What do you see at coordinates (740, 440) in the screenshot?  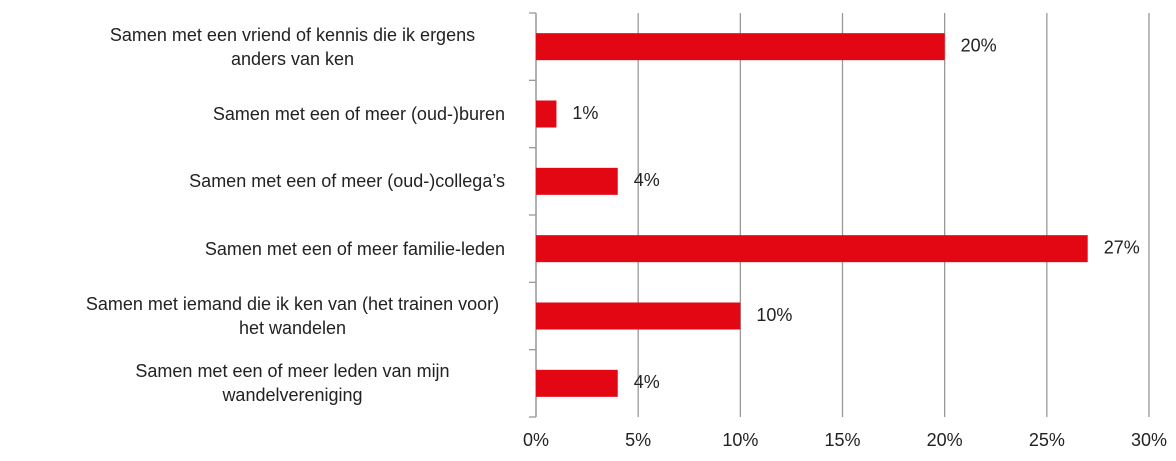 I see `x-tick-label: 10%` at bounding box center [740, 440].